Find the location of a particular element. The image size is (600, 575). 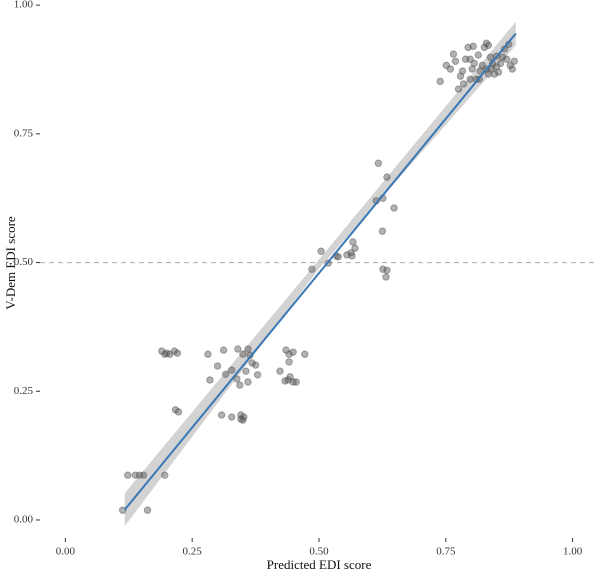

x-tick-label: 1.00 is located at coordinates (573, 552).